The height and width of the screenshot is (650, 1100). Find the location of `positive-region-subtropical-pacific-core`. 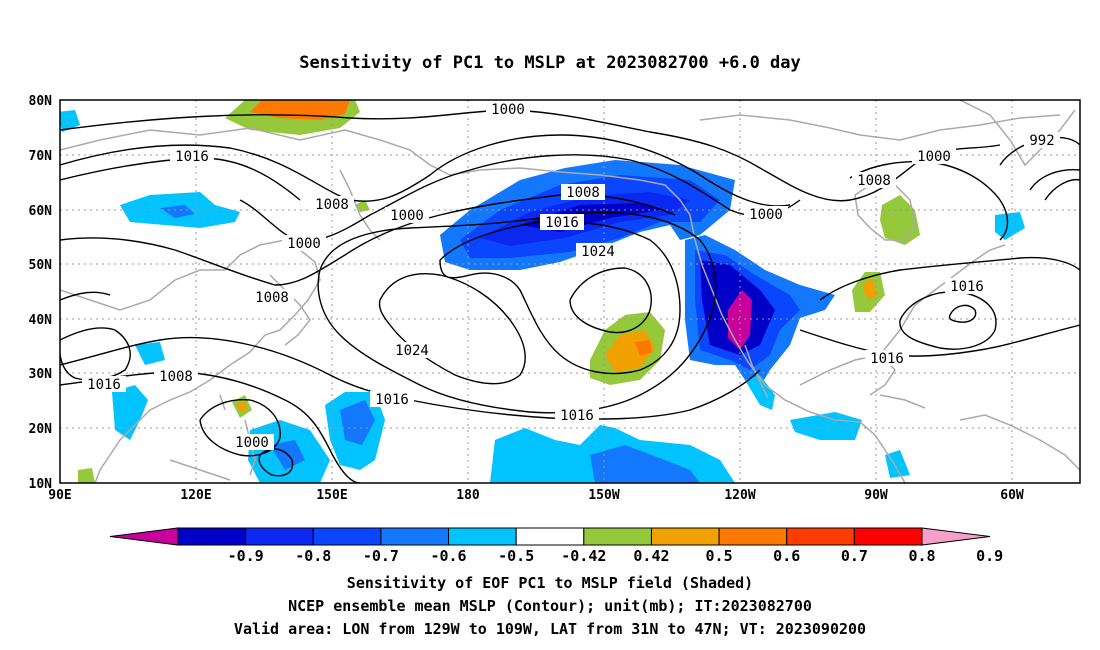

positive-region-subtropical-pacific-core is located at coordinates (630, 351).